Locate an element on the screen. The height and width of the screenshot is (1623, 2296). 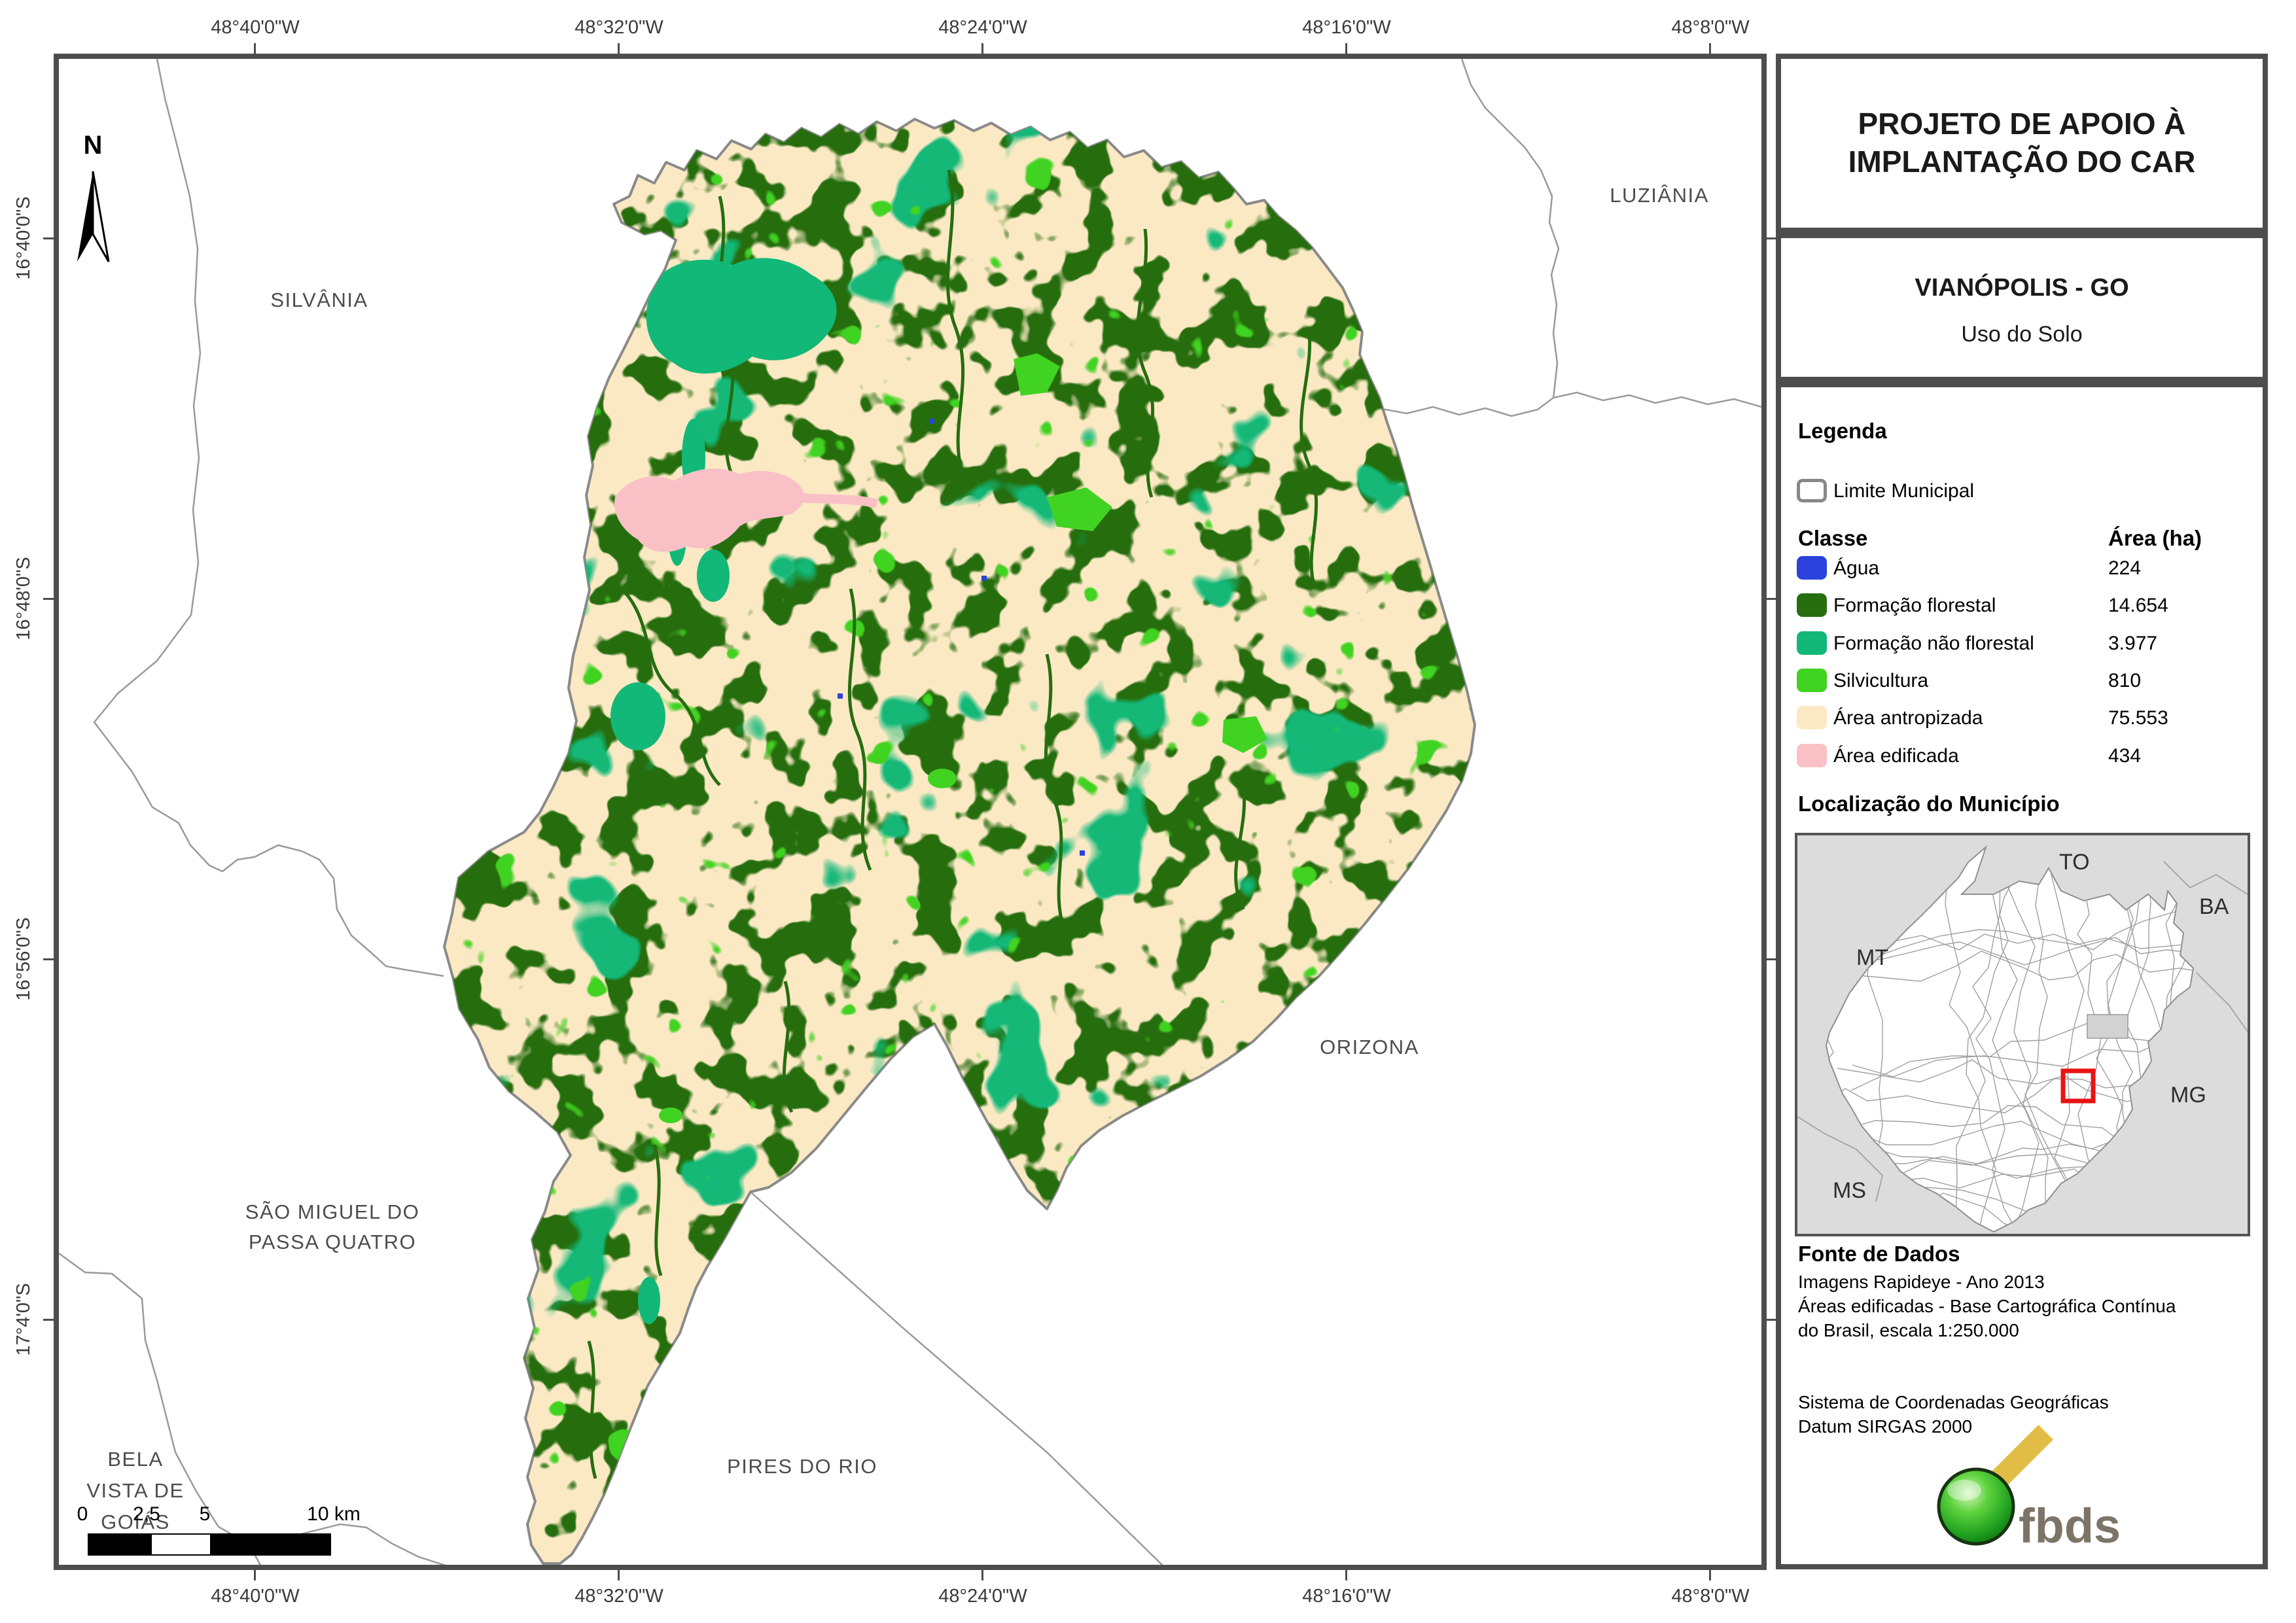
inset-label-ms: MS is located at coordinates (1850, 1190).